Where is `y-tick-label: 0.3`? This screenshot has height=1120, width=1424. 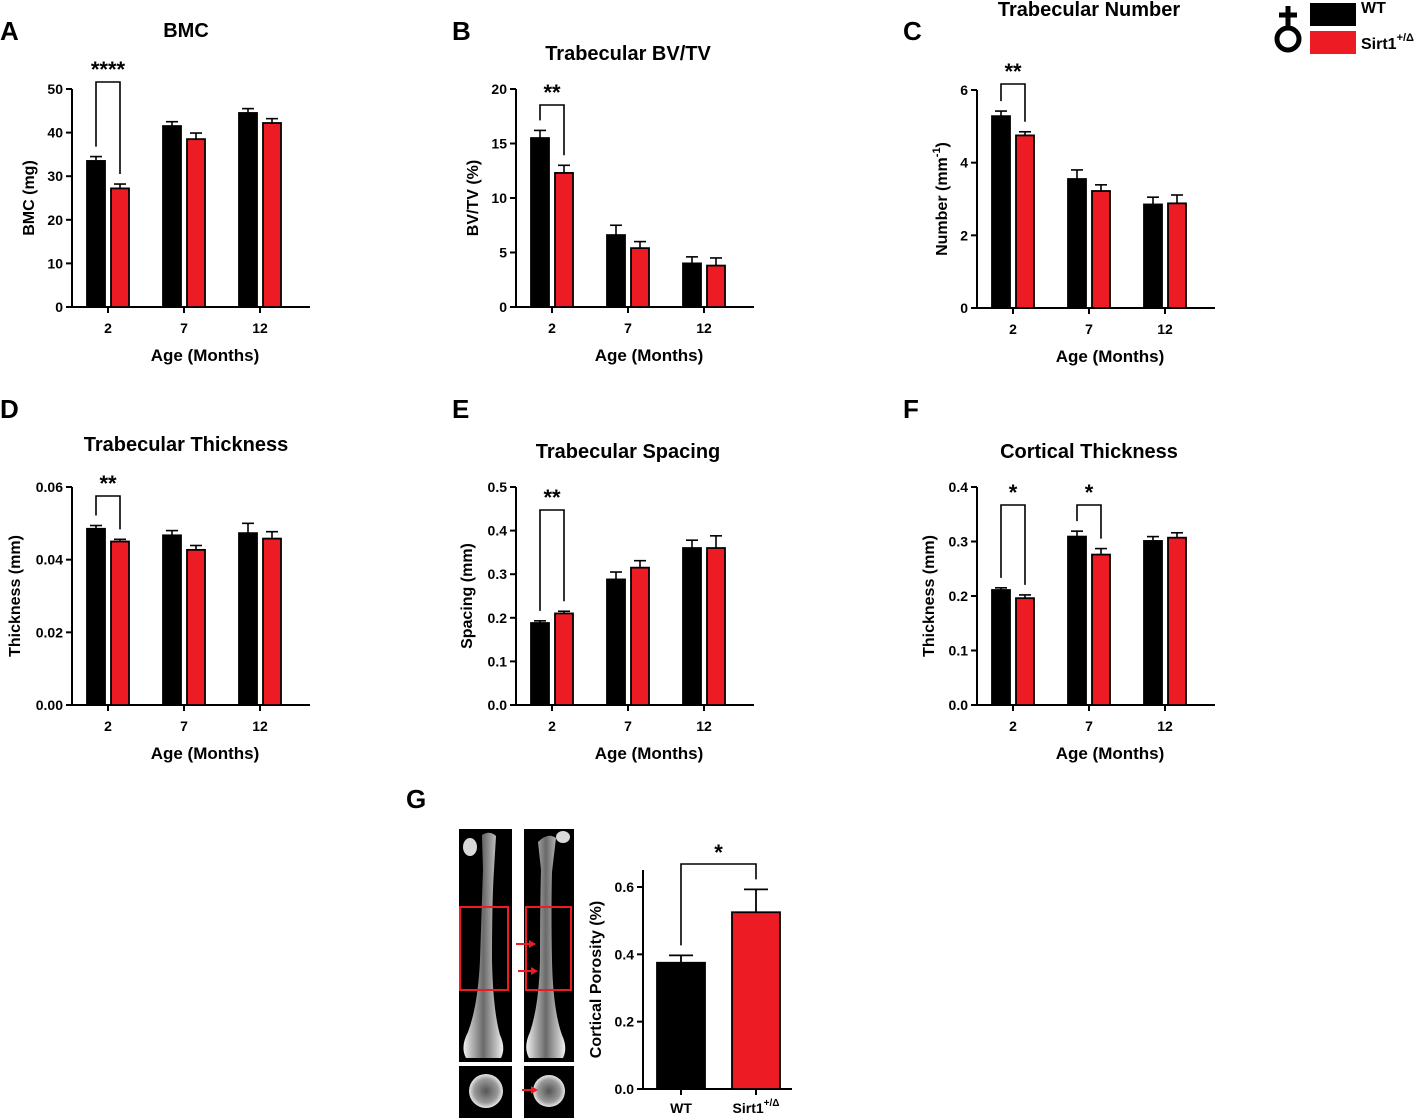 y-tick-label: 0.3 is located at coordinates (959, 542).